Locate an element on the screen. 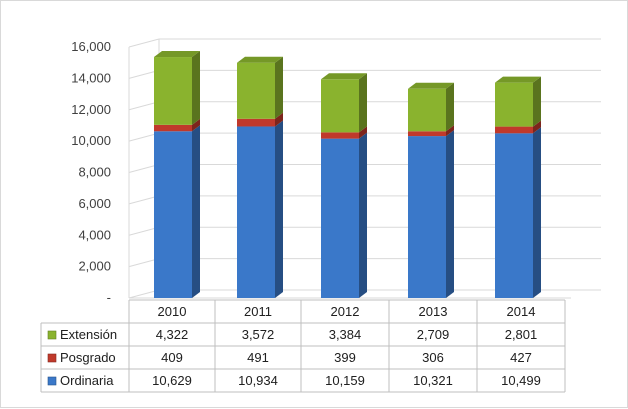 The height and width of the screenshot is (409, 628). gridline-side is located at coordinates (144, 43).